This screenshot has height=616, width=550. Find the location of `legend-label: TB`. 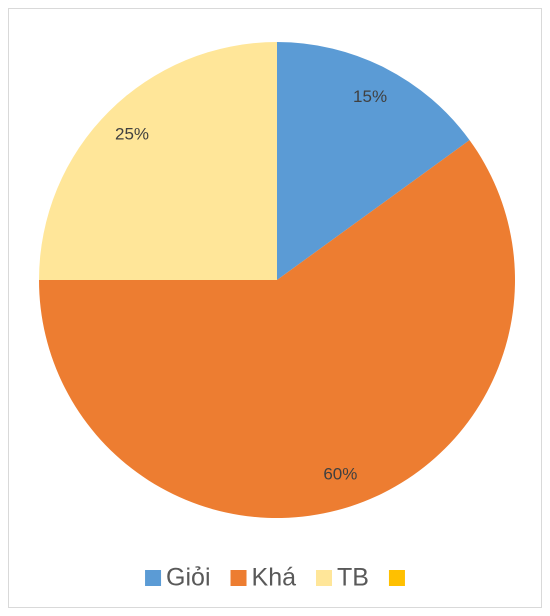

legend-label: TB is located at coordinates (353, 578).